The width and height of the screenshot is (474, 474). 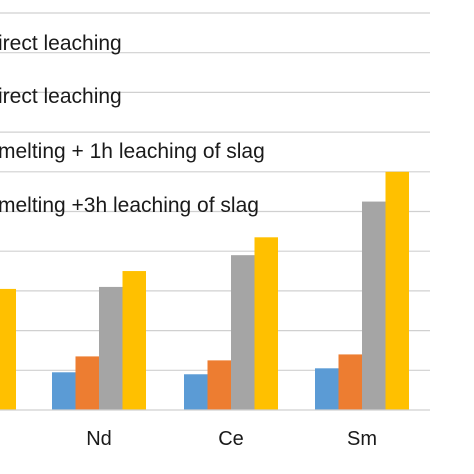 I want to click on bar-partial-left, so click(x=8, y=349).